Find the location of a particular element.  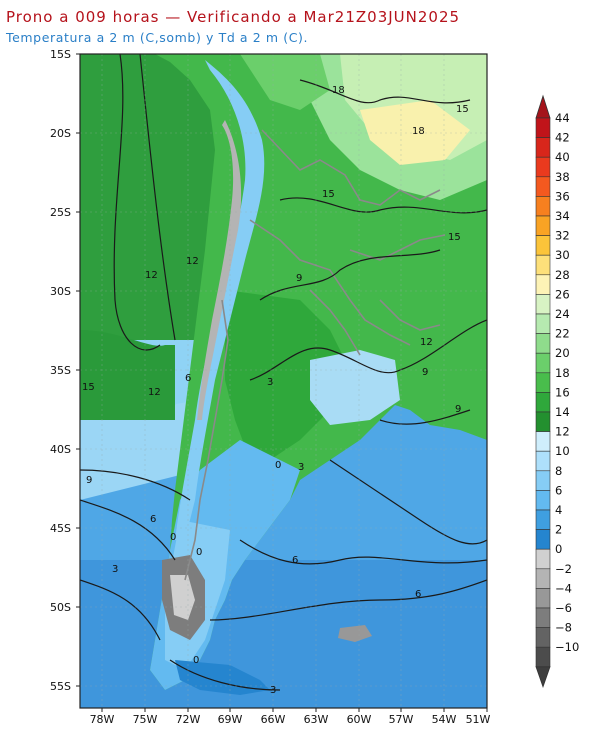

colorbar-label: 32 is located at coordinates (562, 236).